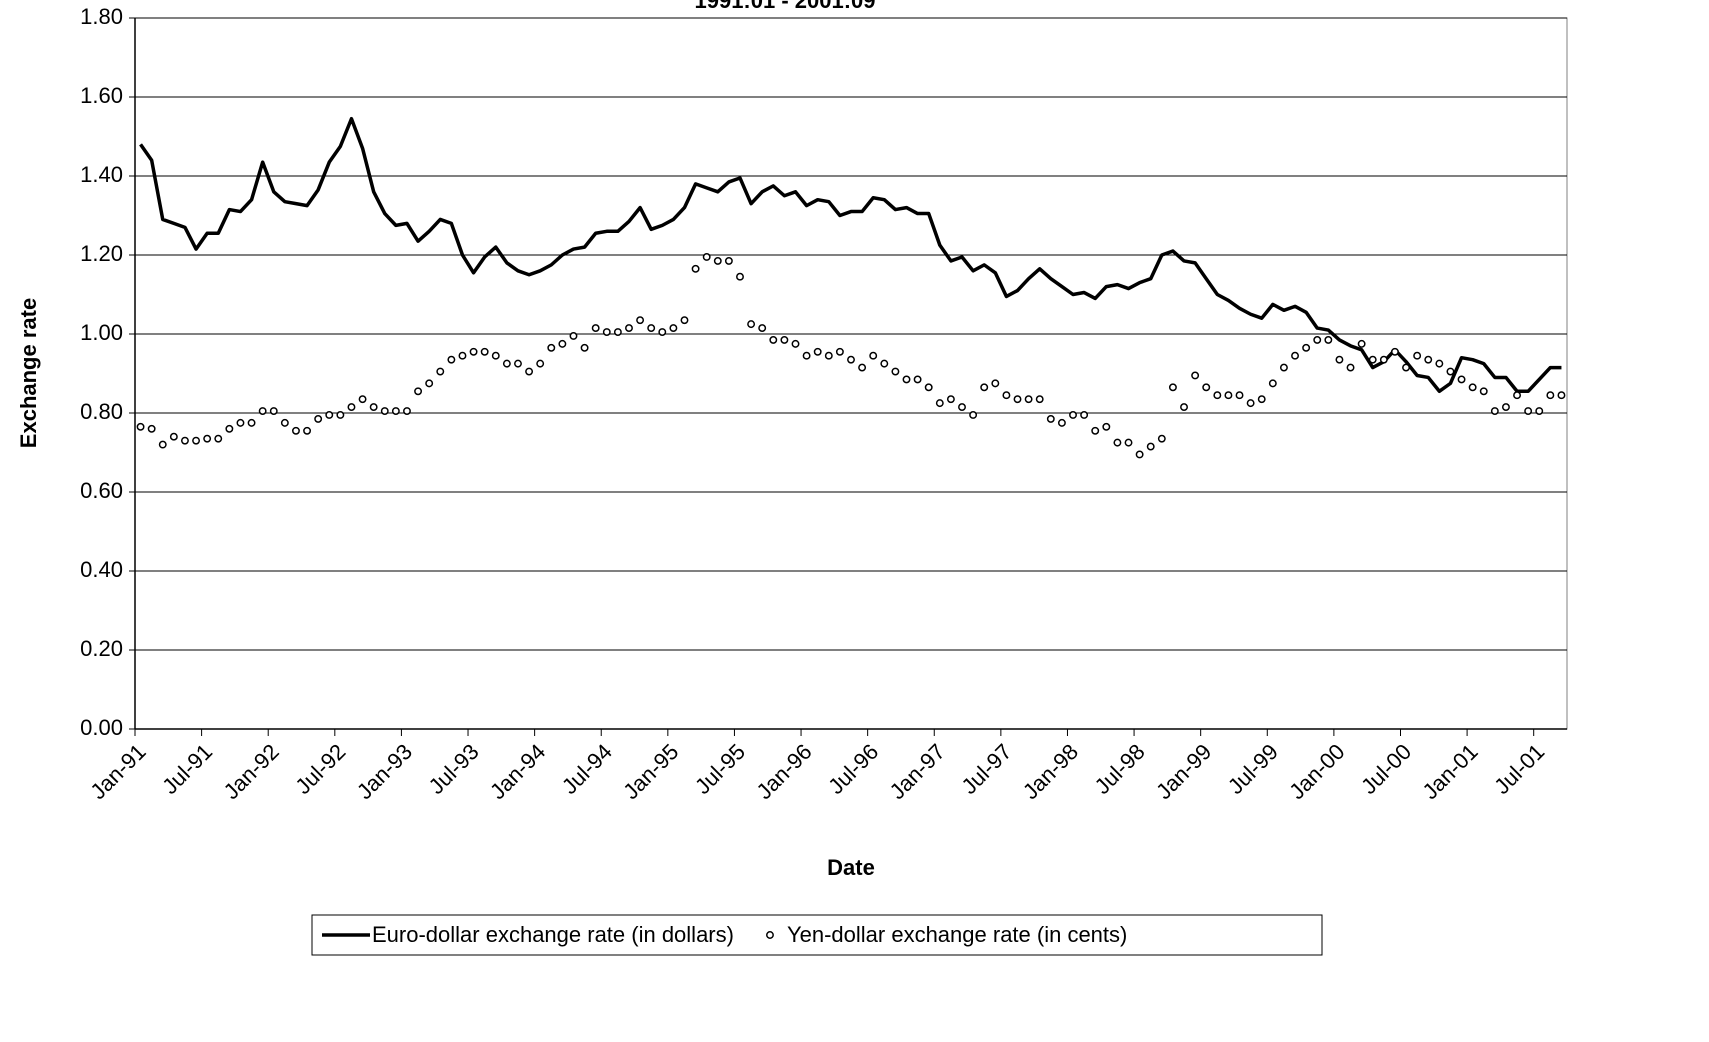 The height and width of the screenshot is (1042, 1709). I want to click on y-tick-label: 1.80, so click(101, 16).